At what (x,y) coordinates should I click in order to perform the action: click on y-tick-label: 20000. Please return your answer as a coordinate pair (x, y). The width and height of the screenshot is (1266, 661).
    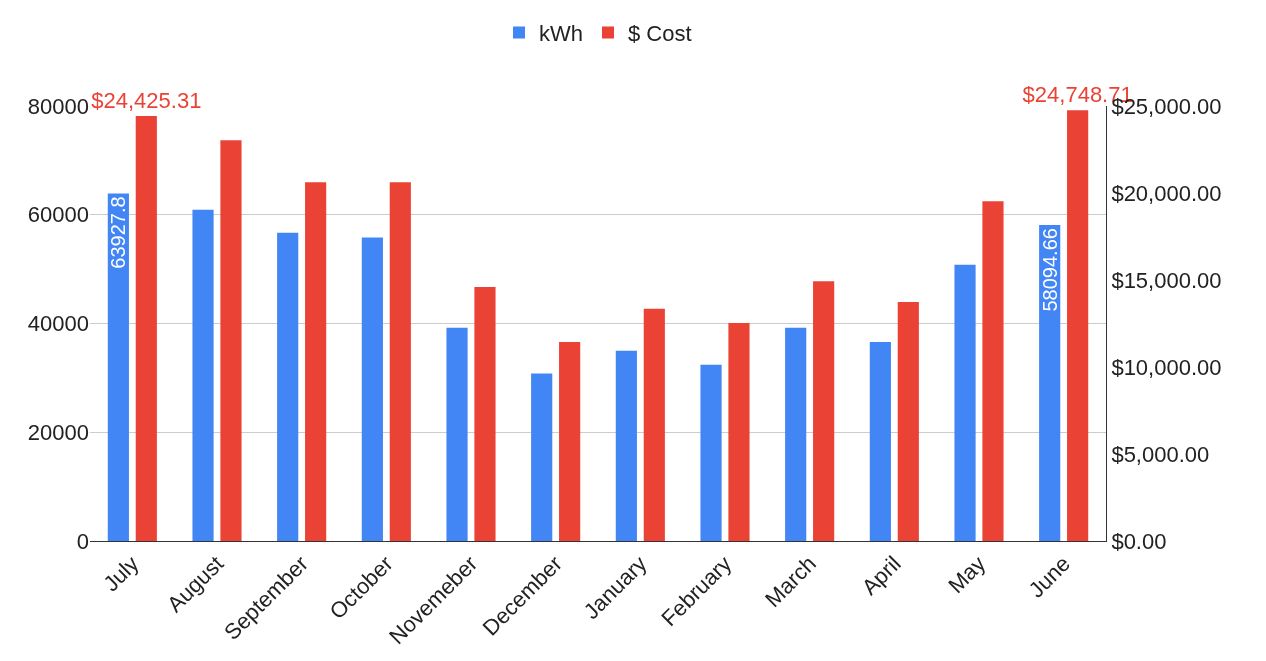
    Looking at the image, I should click on (58, 432).